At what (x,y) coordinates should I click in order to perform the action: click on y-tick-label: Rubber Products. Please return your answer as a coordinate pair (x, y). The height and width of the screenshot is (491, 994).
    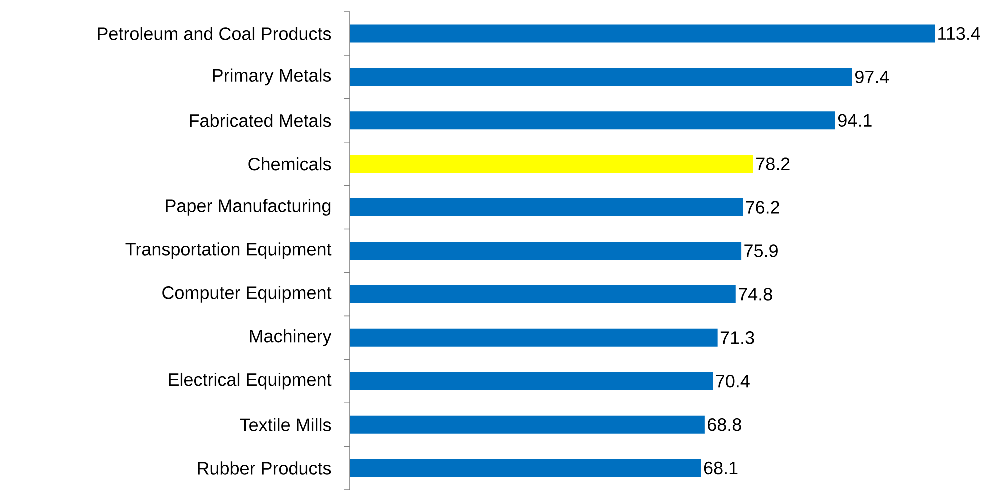
    Looking at the image, I should click on (265, 468).